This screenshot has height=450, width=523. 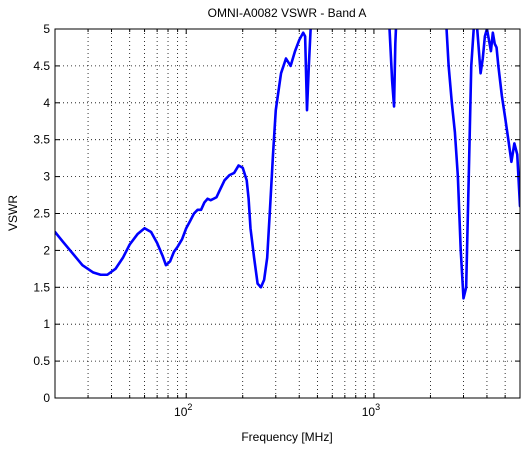 I want to click on y-tick-label: 4, so click(x=46, y=103).